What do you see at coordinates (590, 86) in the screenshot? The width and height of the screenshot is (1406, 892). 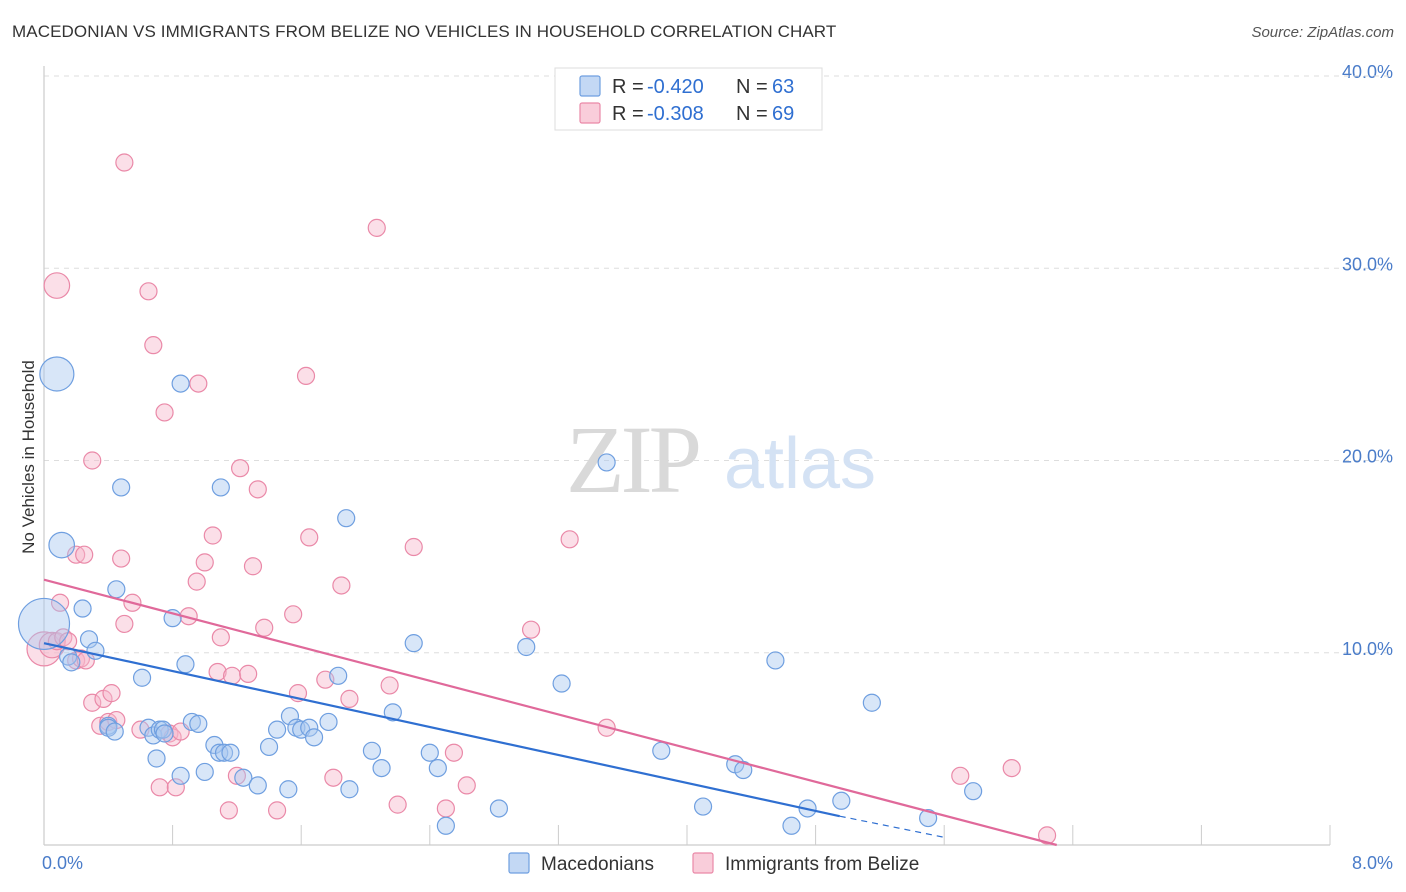 I see `legend-swatch-macedonians` at bounding box center [590, 86].